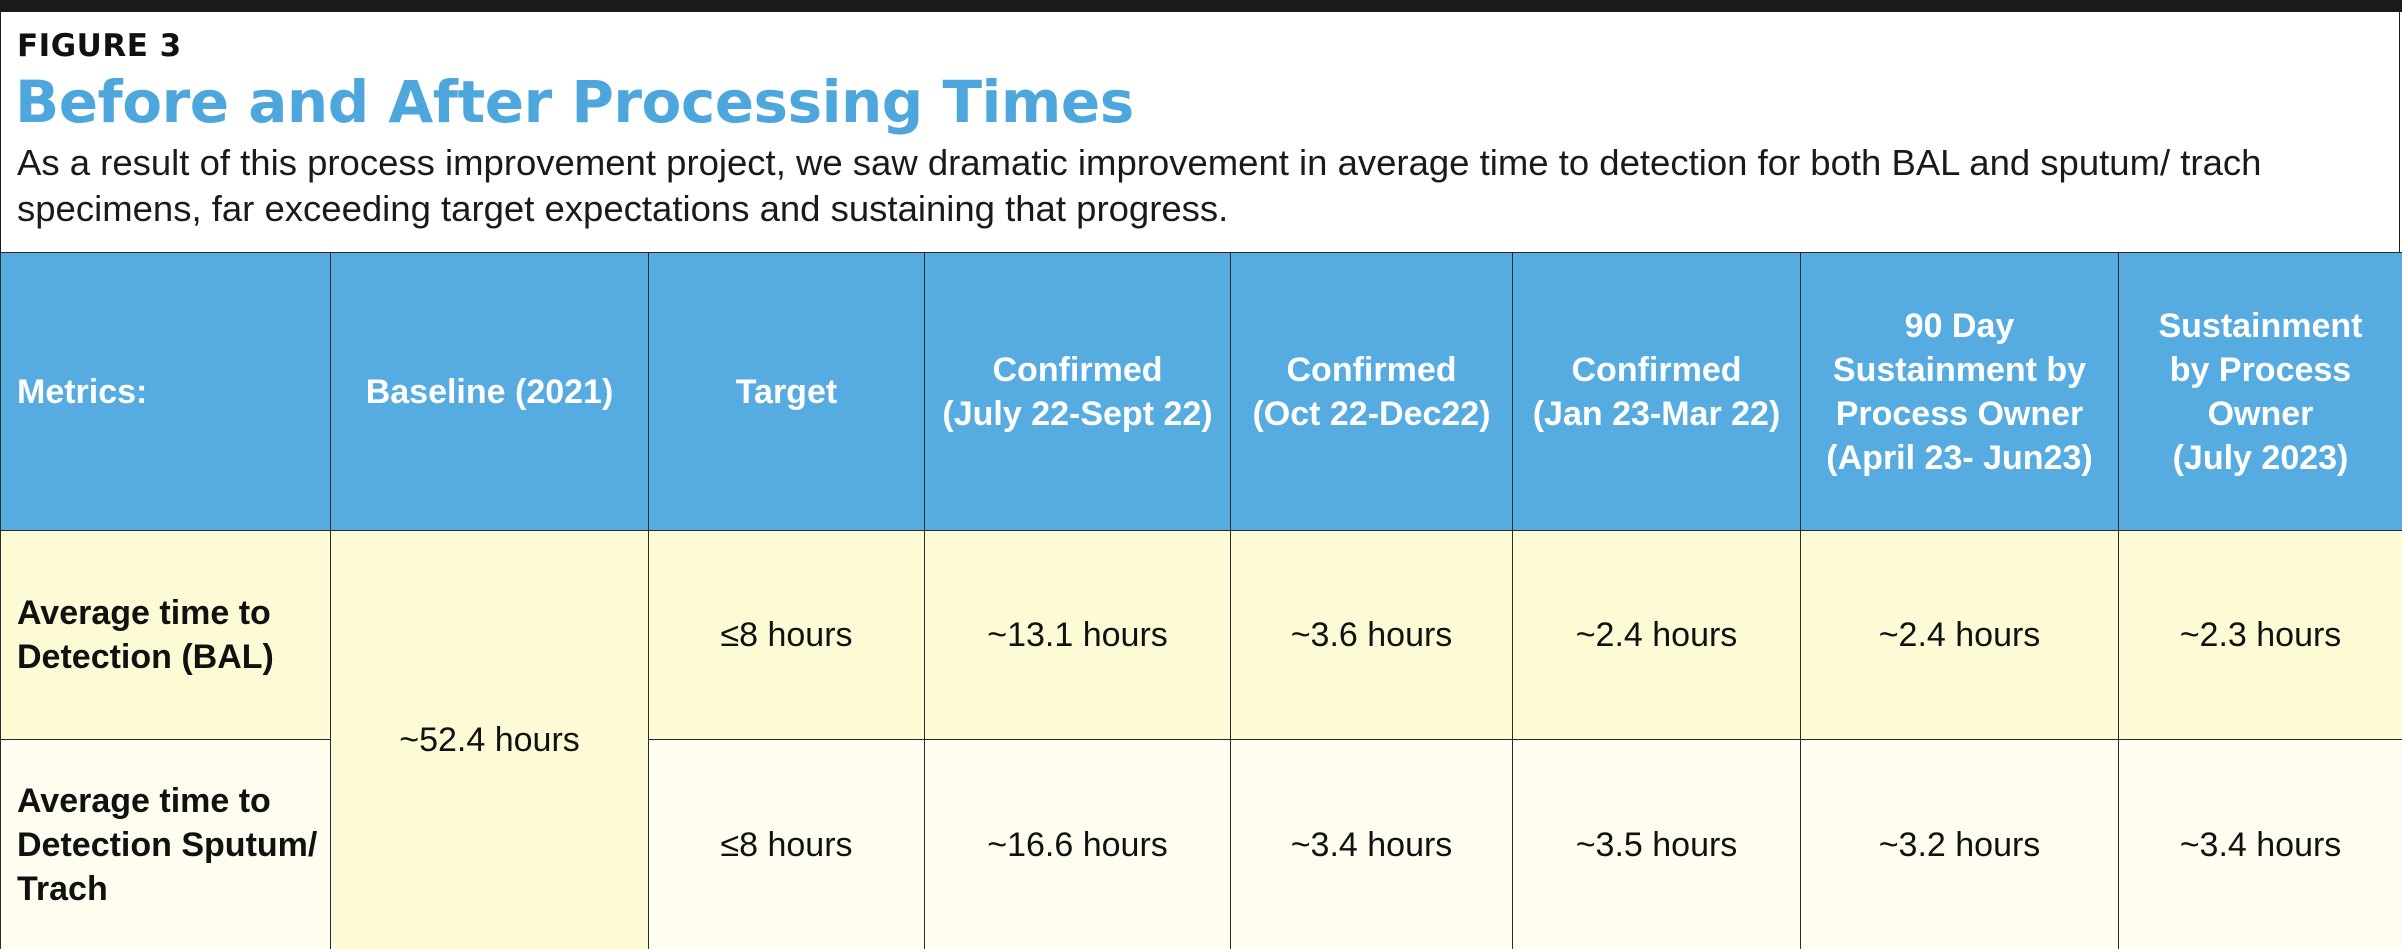 This screenshot has width=2402, height=949. I want to click on baseline-value: ~52.4 hours, so click(489, 739).